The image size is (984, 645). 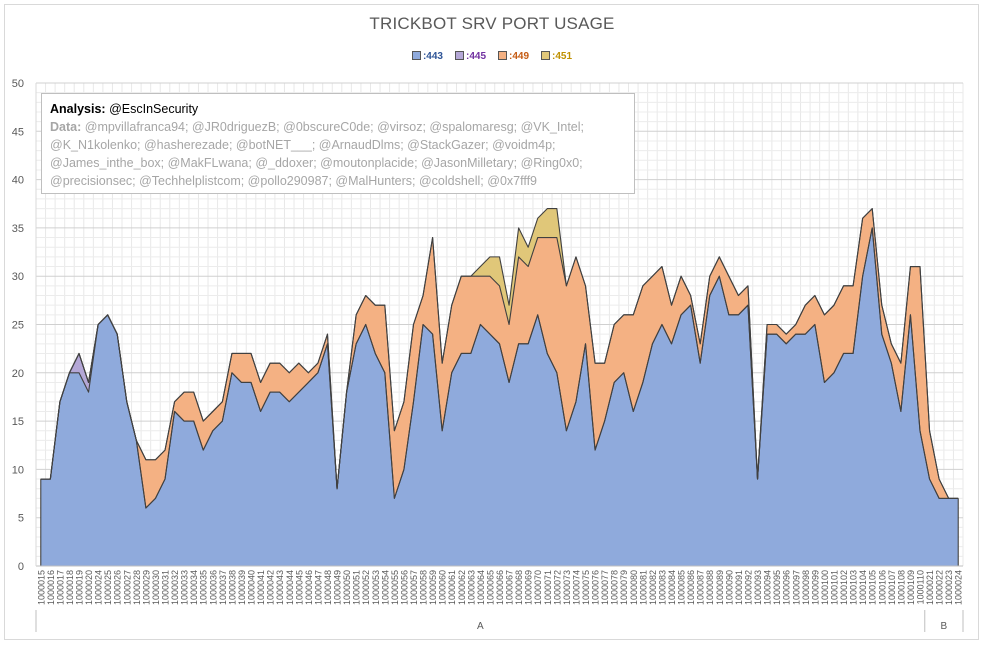 What do you see at coordinates (18, 181) in the screenshot?
I see `y-tick-label: 40` at bounding box center [18, 181].